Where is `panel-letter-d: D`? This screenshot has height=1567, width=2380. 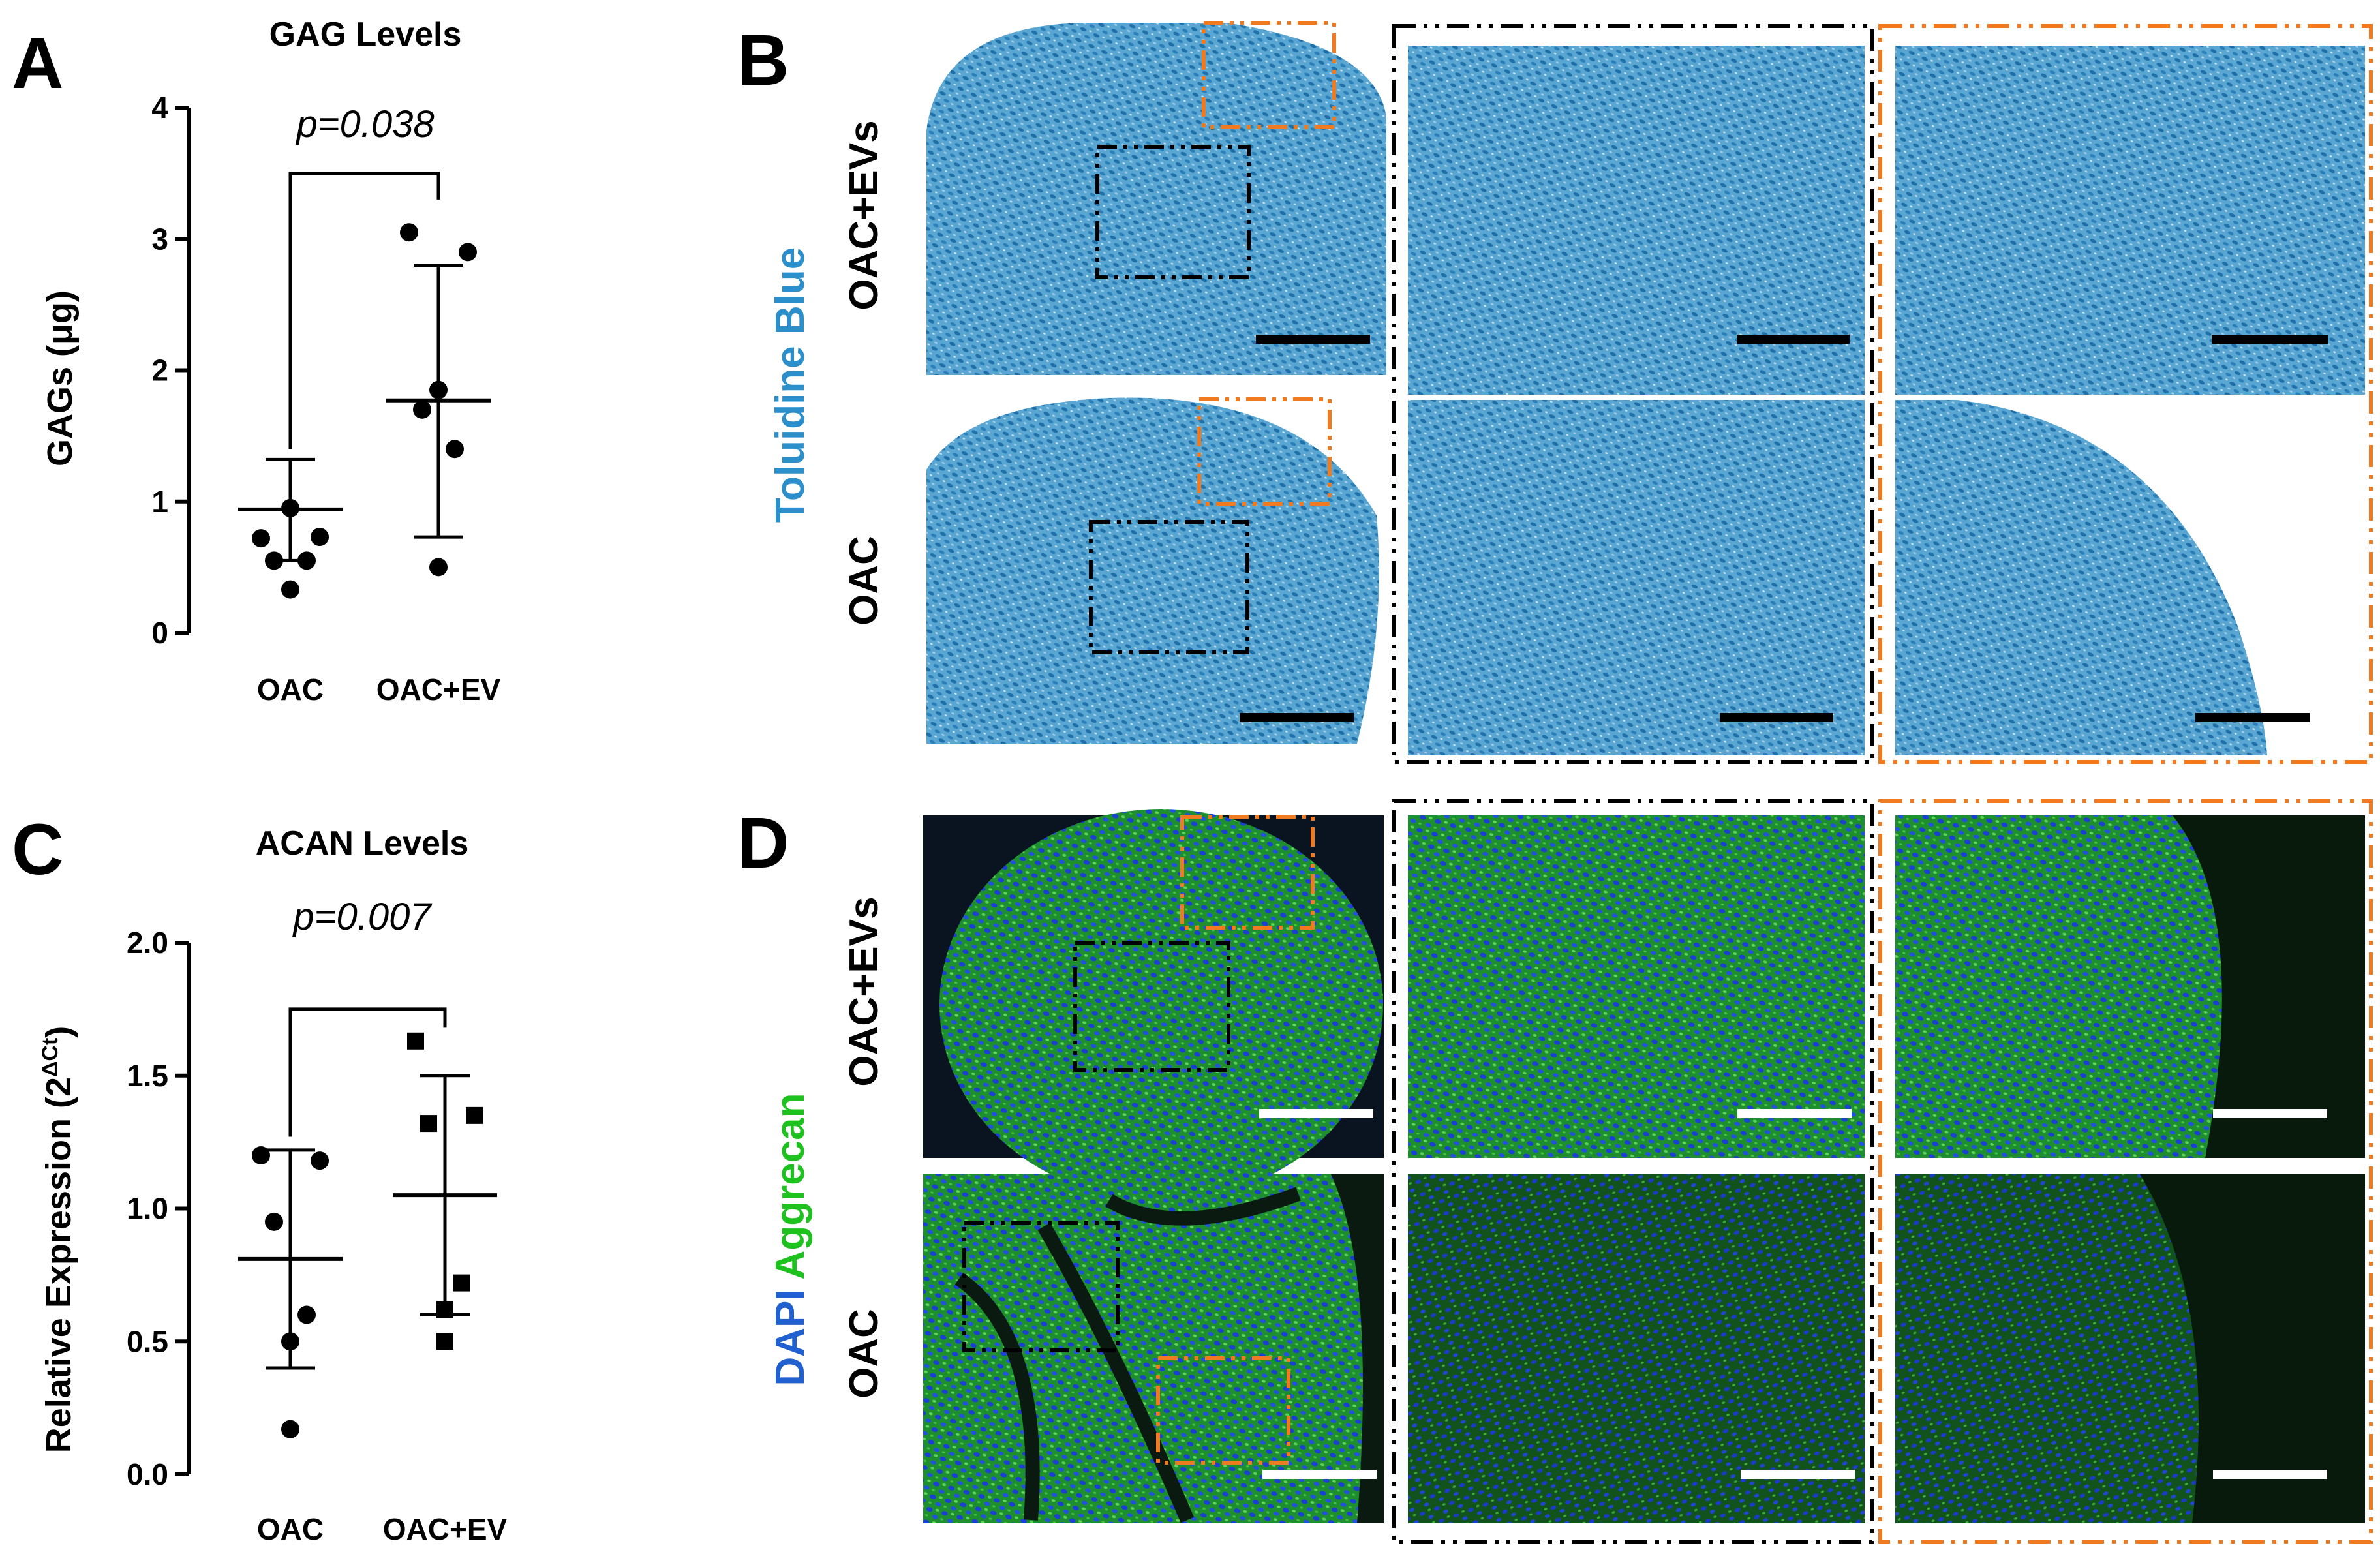 panel-letter-d: D is located at coordinates (763, 843).